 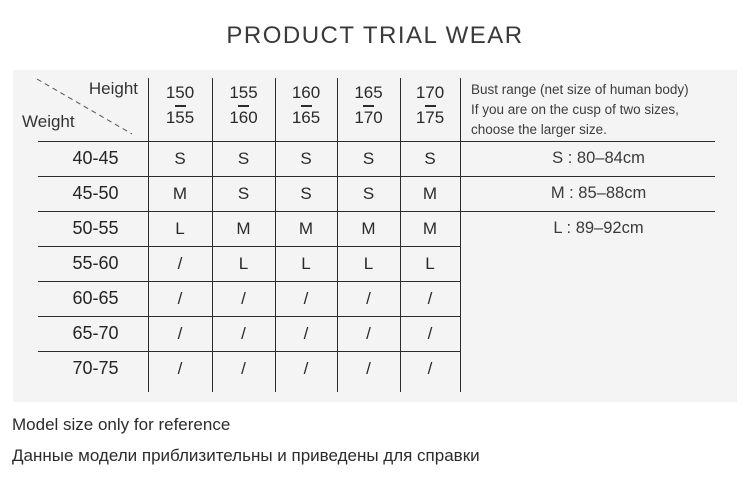 What do you see at coordinates (95, 193) in the screenshot?
I see `weight-label: 45-50` at bounding box center [95, 193].